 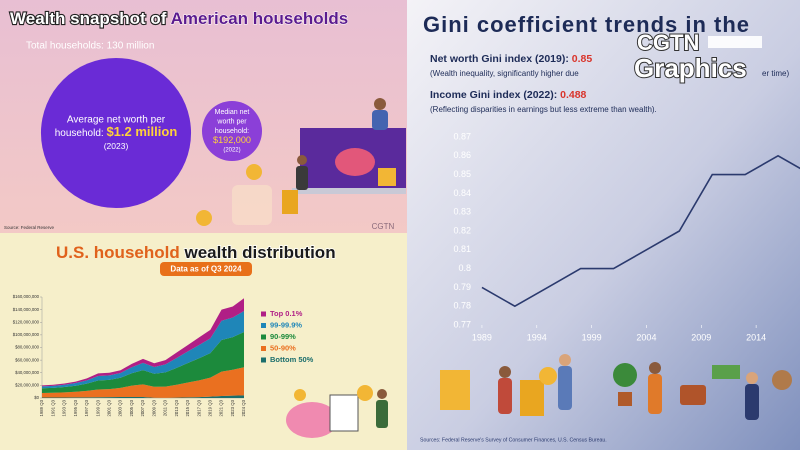 What do you see at coordinates (726, 372) in the screenshot?
I see `cash` at bounding box center [726, 372].